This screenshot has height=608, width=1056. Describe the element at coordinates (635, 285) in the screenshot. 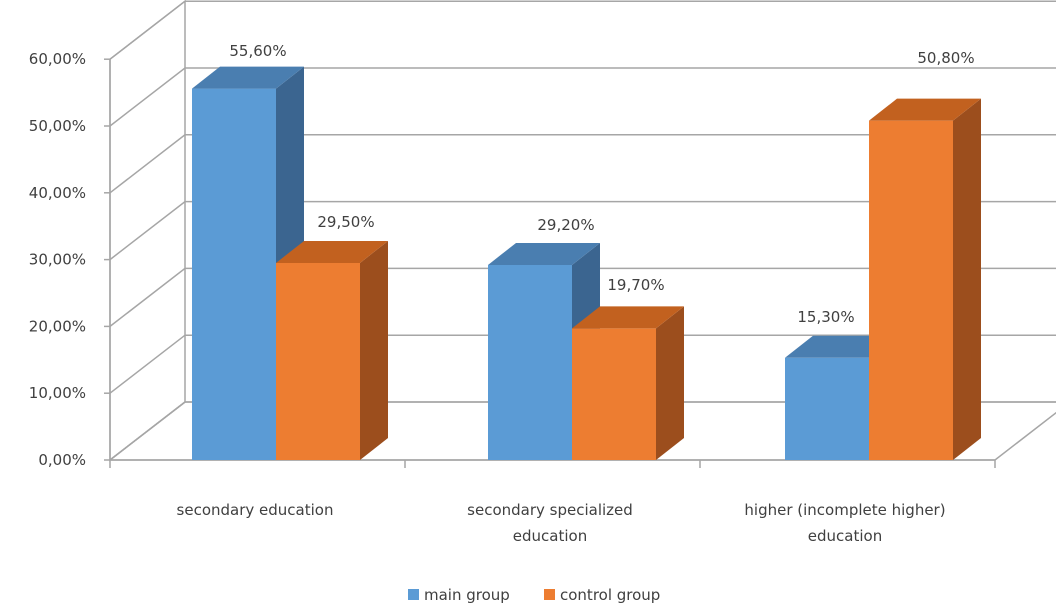

I see `data-label: 19,70%` at that location.